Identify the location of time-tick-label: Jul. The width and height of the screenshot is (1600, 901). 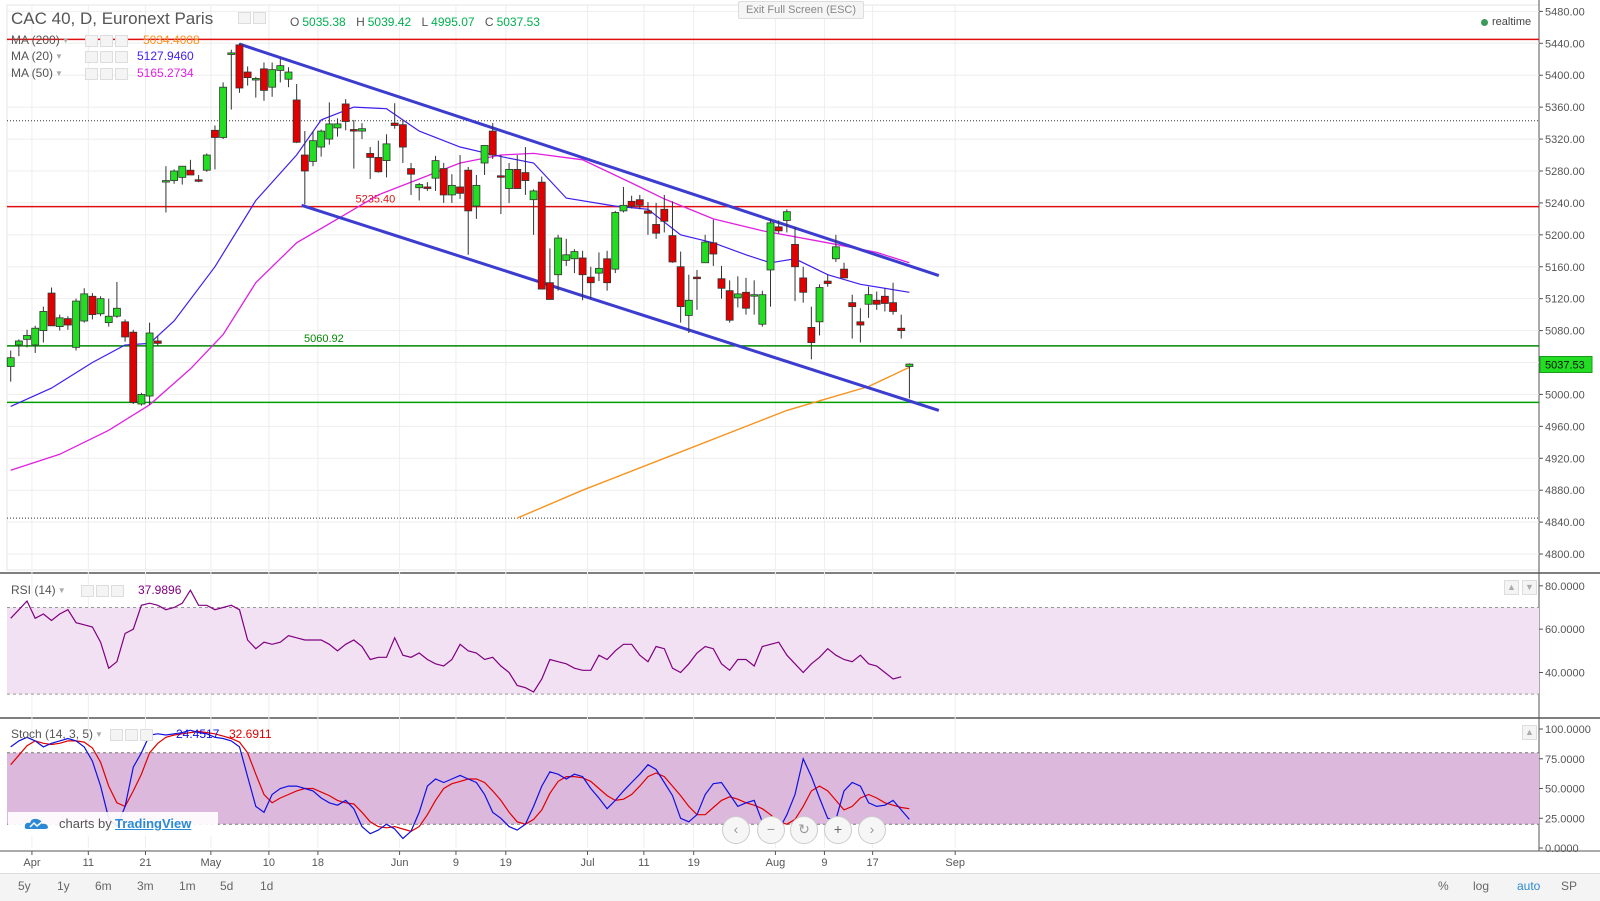
(587, 863).